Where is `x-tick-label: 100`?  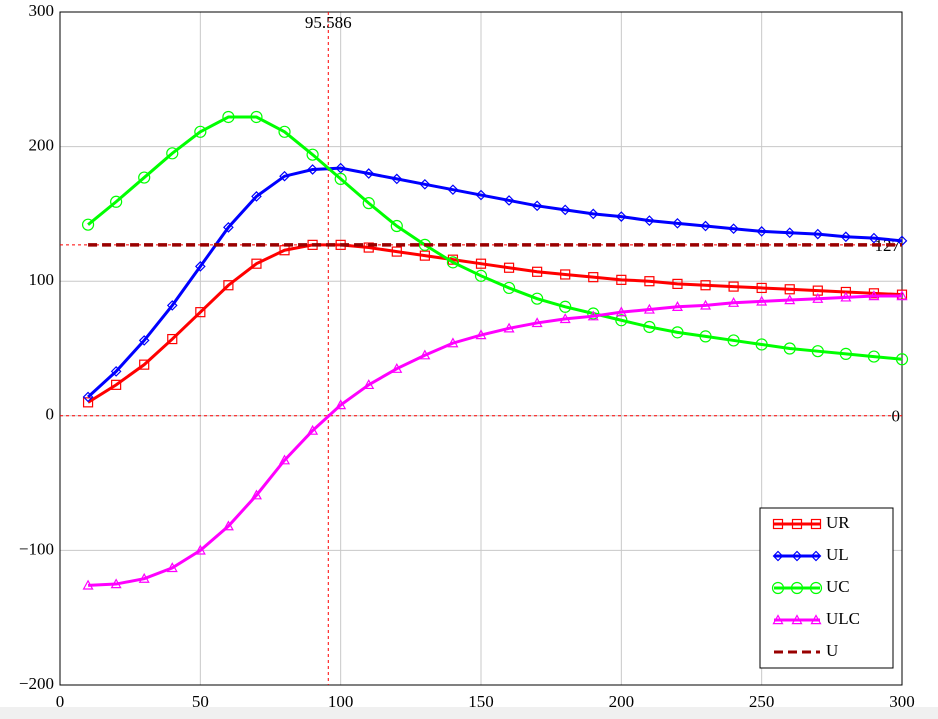 x-tick-label: 100 is located at coordinates (341, 701).